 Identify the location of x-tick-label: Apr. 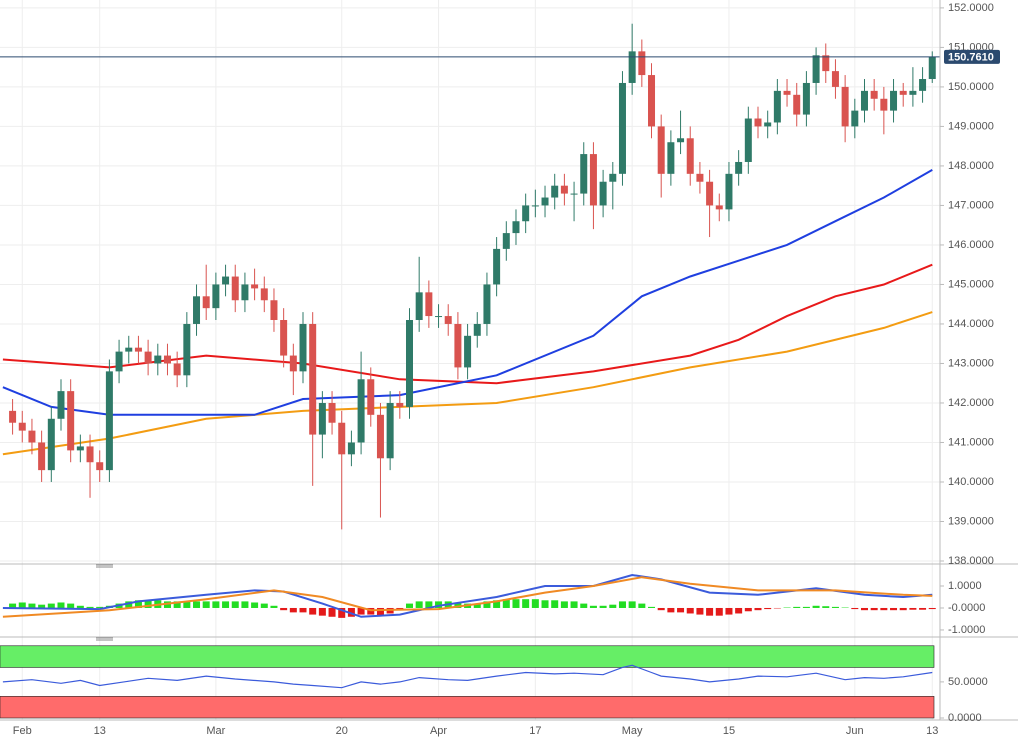
(438, 731).